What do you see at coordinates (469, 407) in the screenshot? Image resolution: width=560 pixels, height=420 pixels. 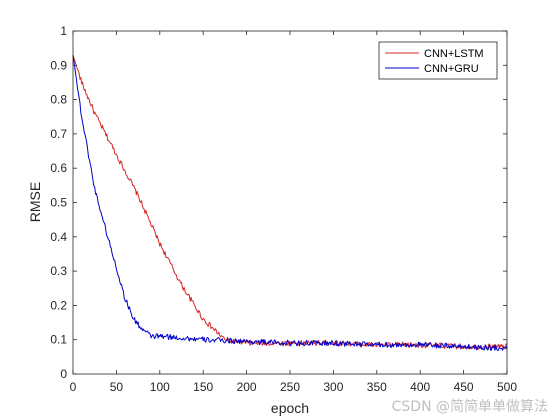 I see `watermark: CSDN @简简单单做算法` at bounding box center [469, 407].